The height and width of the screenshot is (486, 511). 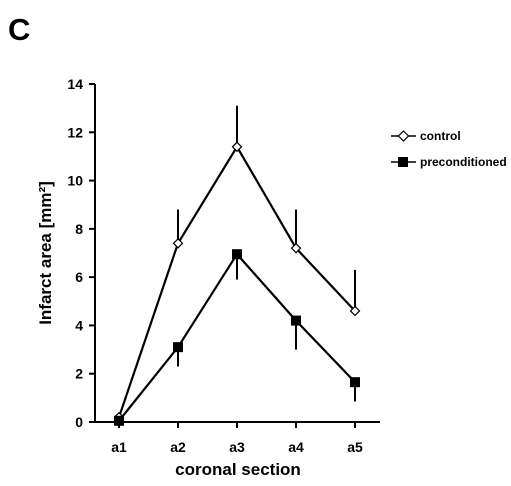 What do you see at coordinates (75, 132) in the screenshot?
I see `y-tick-label-12: 12` at bounding box center [75, 132].